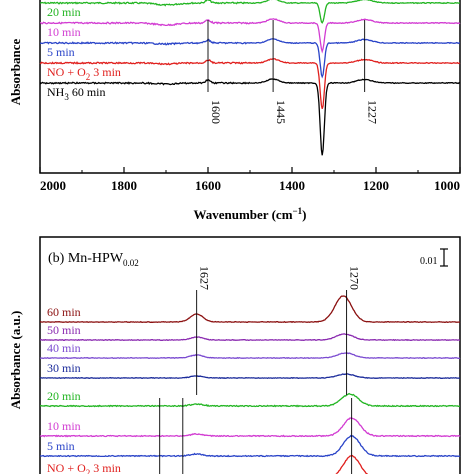  I want to click on trace-a-label-4: NH3 60 min, so click(76, 93).